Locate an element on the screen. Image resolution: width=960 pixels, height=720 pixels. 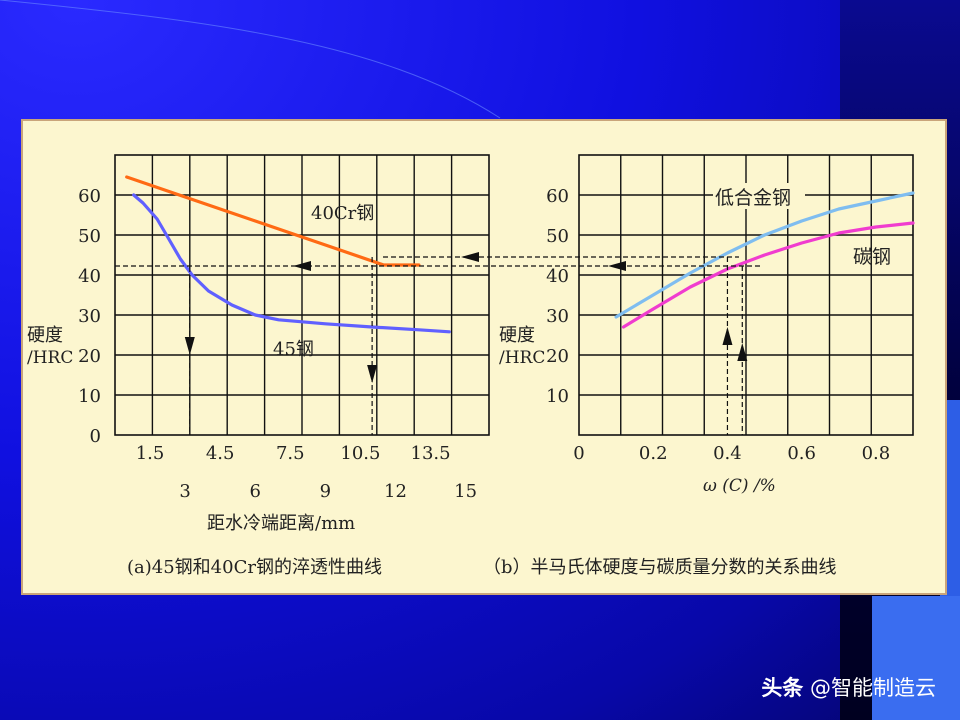
chart-b-xtick: 0.8 is located at coordinates (876, 453).